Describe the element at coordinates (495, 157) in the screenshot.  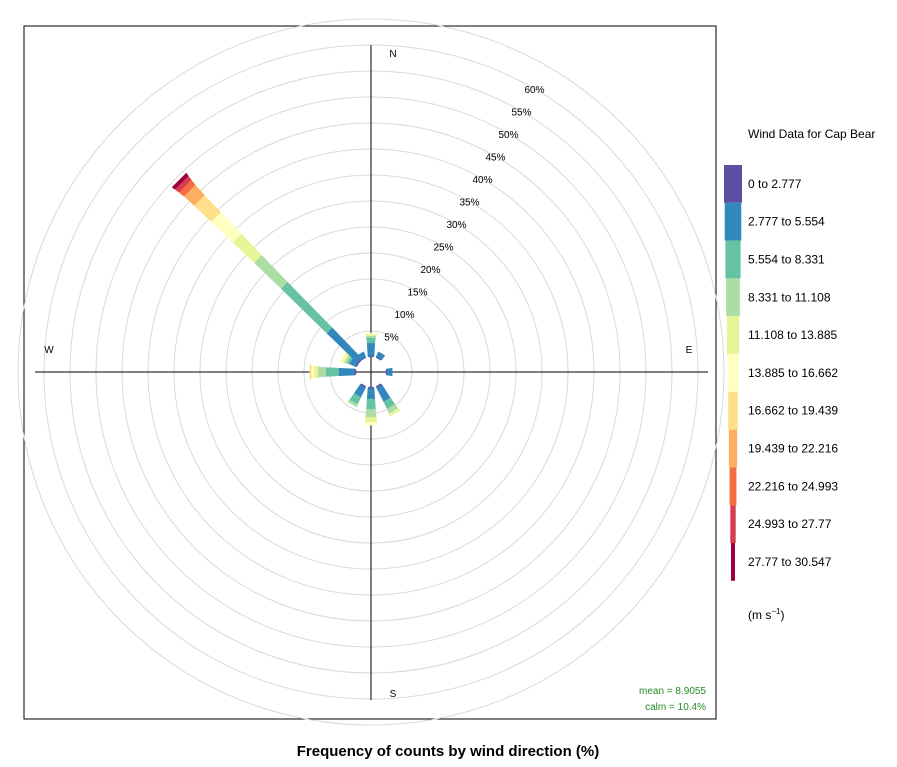
I see `radial-tick-label: 45%` at that location.